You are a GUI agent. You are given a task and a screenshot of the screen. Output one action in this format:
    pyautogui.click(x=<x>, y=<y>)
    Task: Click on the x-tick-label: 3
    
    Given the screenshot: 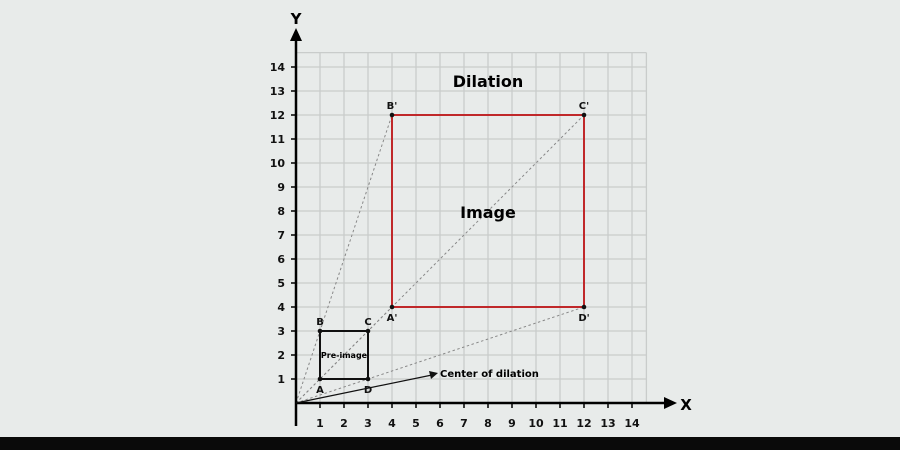 What is the action you would take?
    pyautogui.click(x=368, y=423)
    